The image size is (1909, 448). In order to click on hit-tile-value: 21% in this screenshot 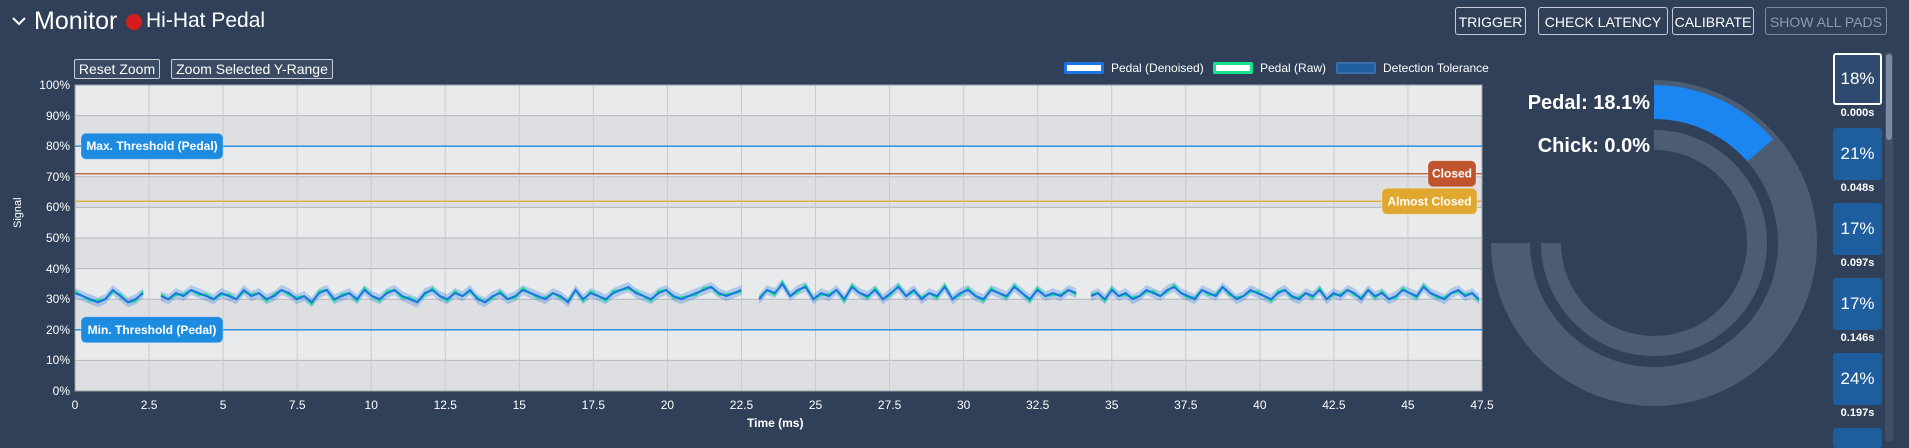, I will do `click(1857, 153)`.